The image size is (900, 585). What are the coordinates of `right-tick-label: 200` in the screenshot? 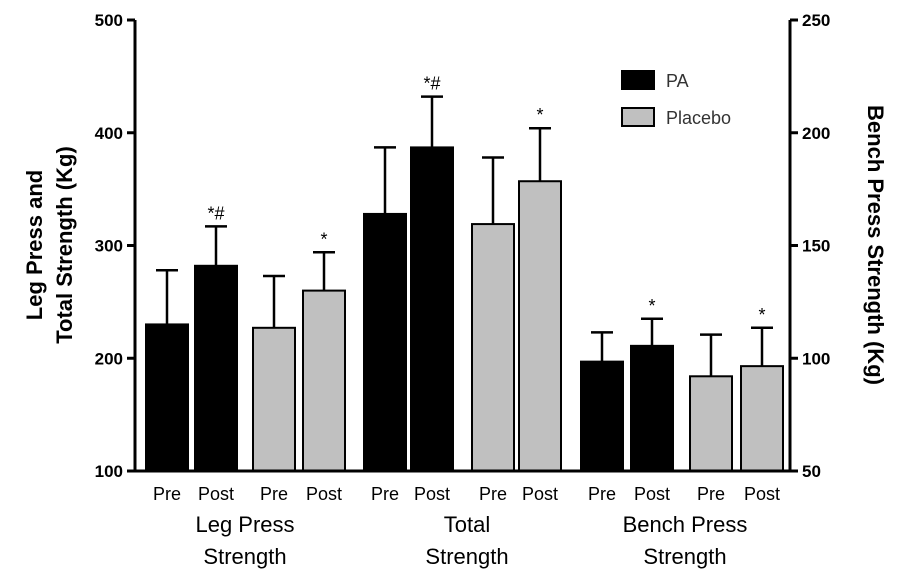 It's located at (816, 133).